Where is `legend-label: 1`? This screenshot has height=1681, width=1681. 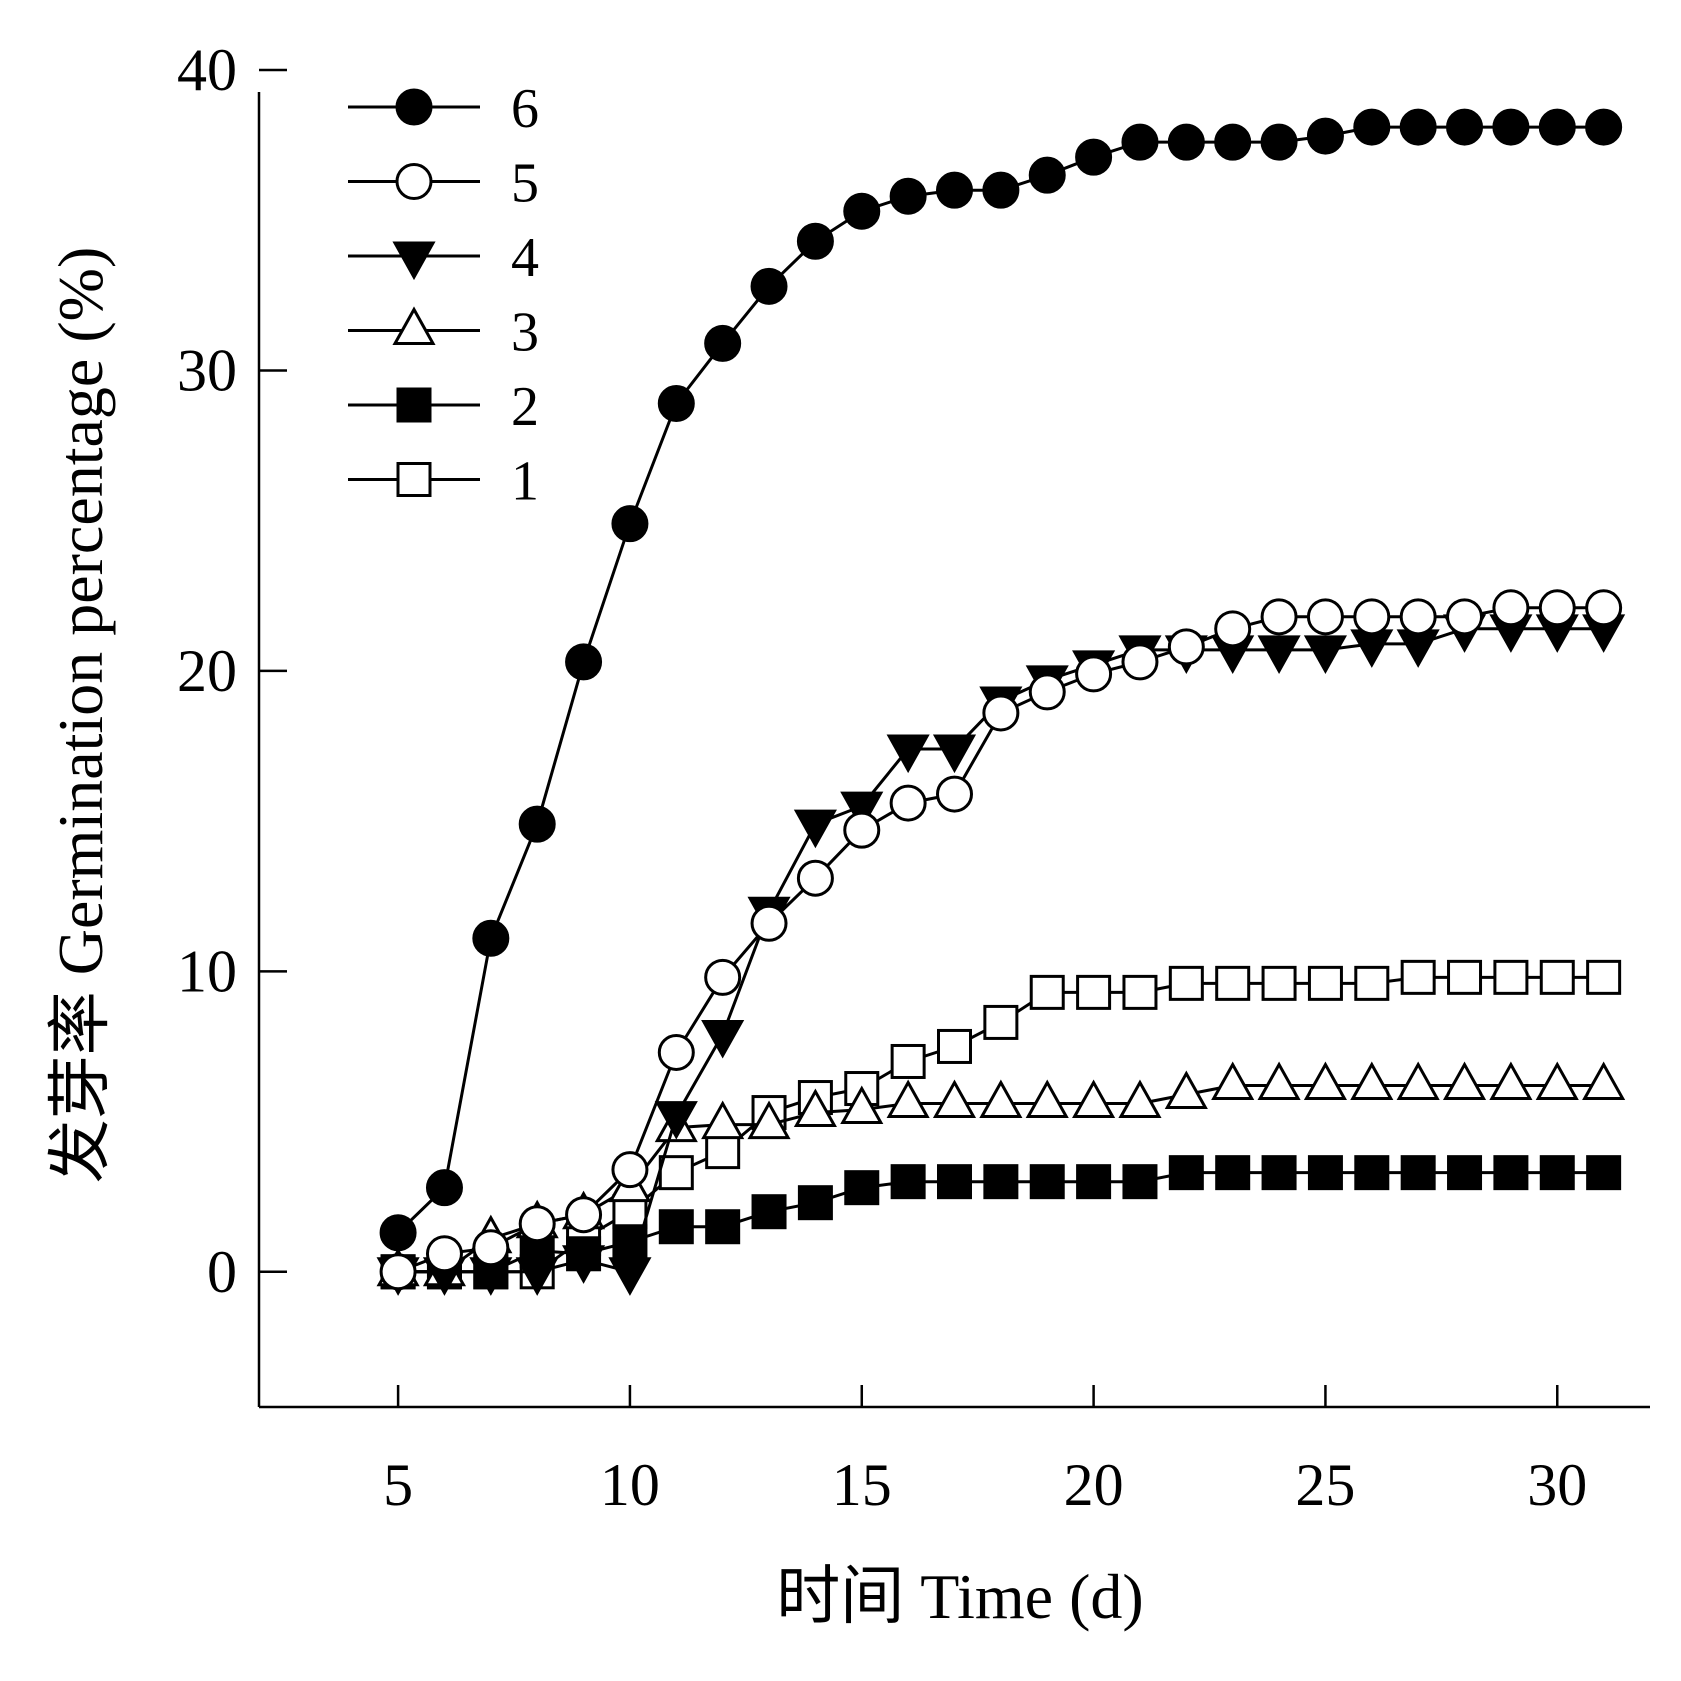
legend-label: 1 is located at coordinates (525, 482).